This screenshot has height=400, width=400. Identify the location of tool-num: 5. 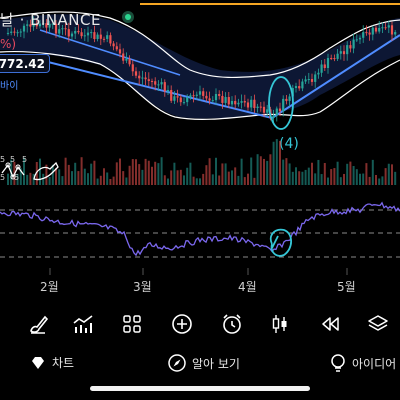
(3, 159).